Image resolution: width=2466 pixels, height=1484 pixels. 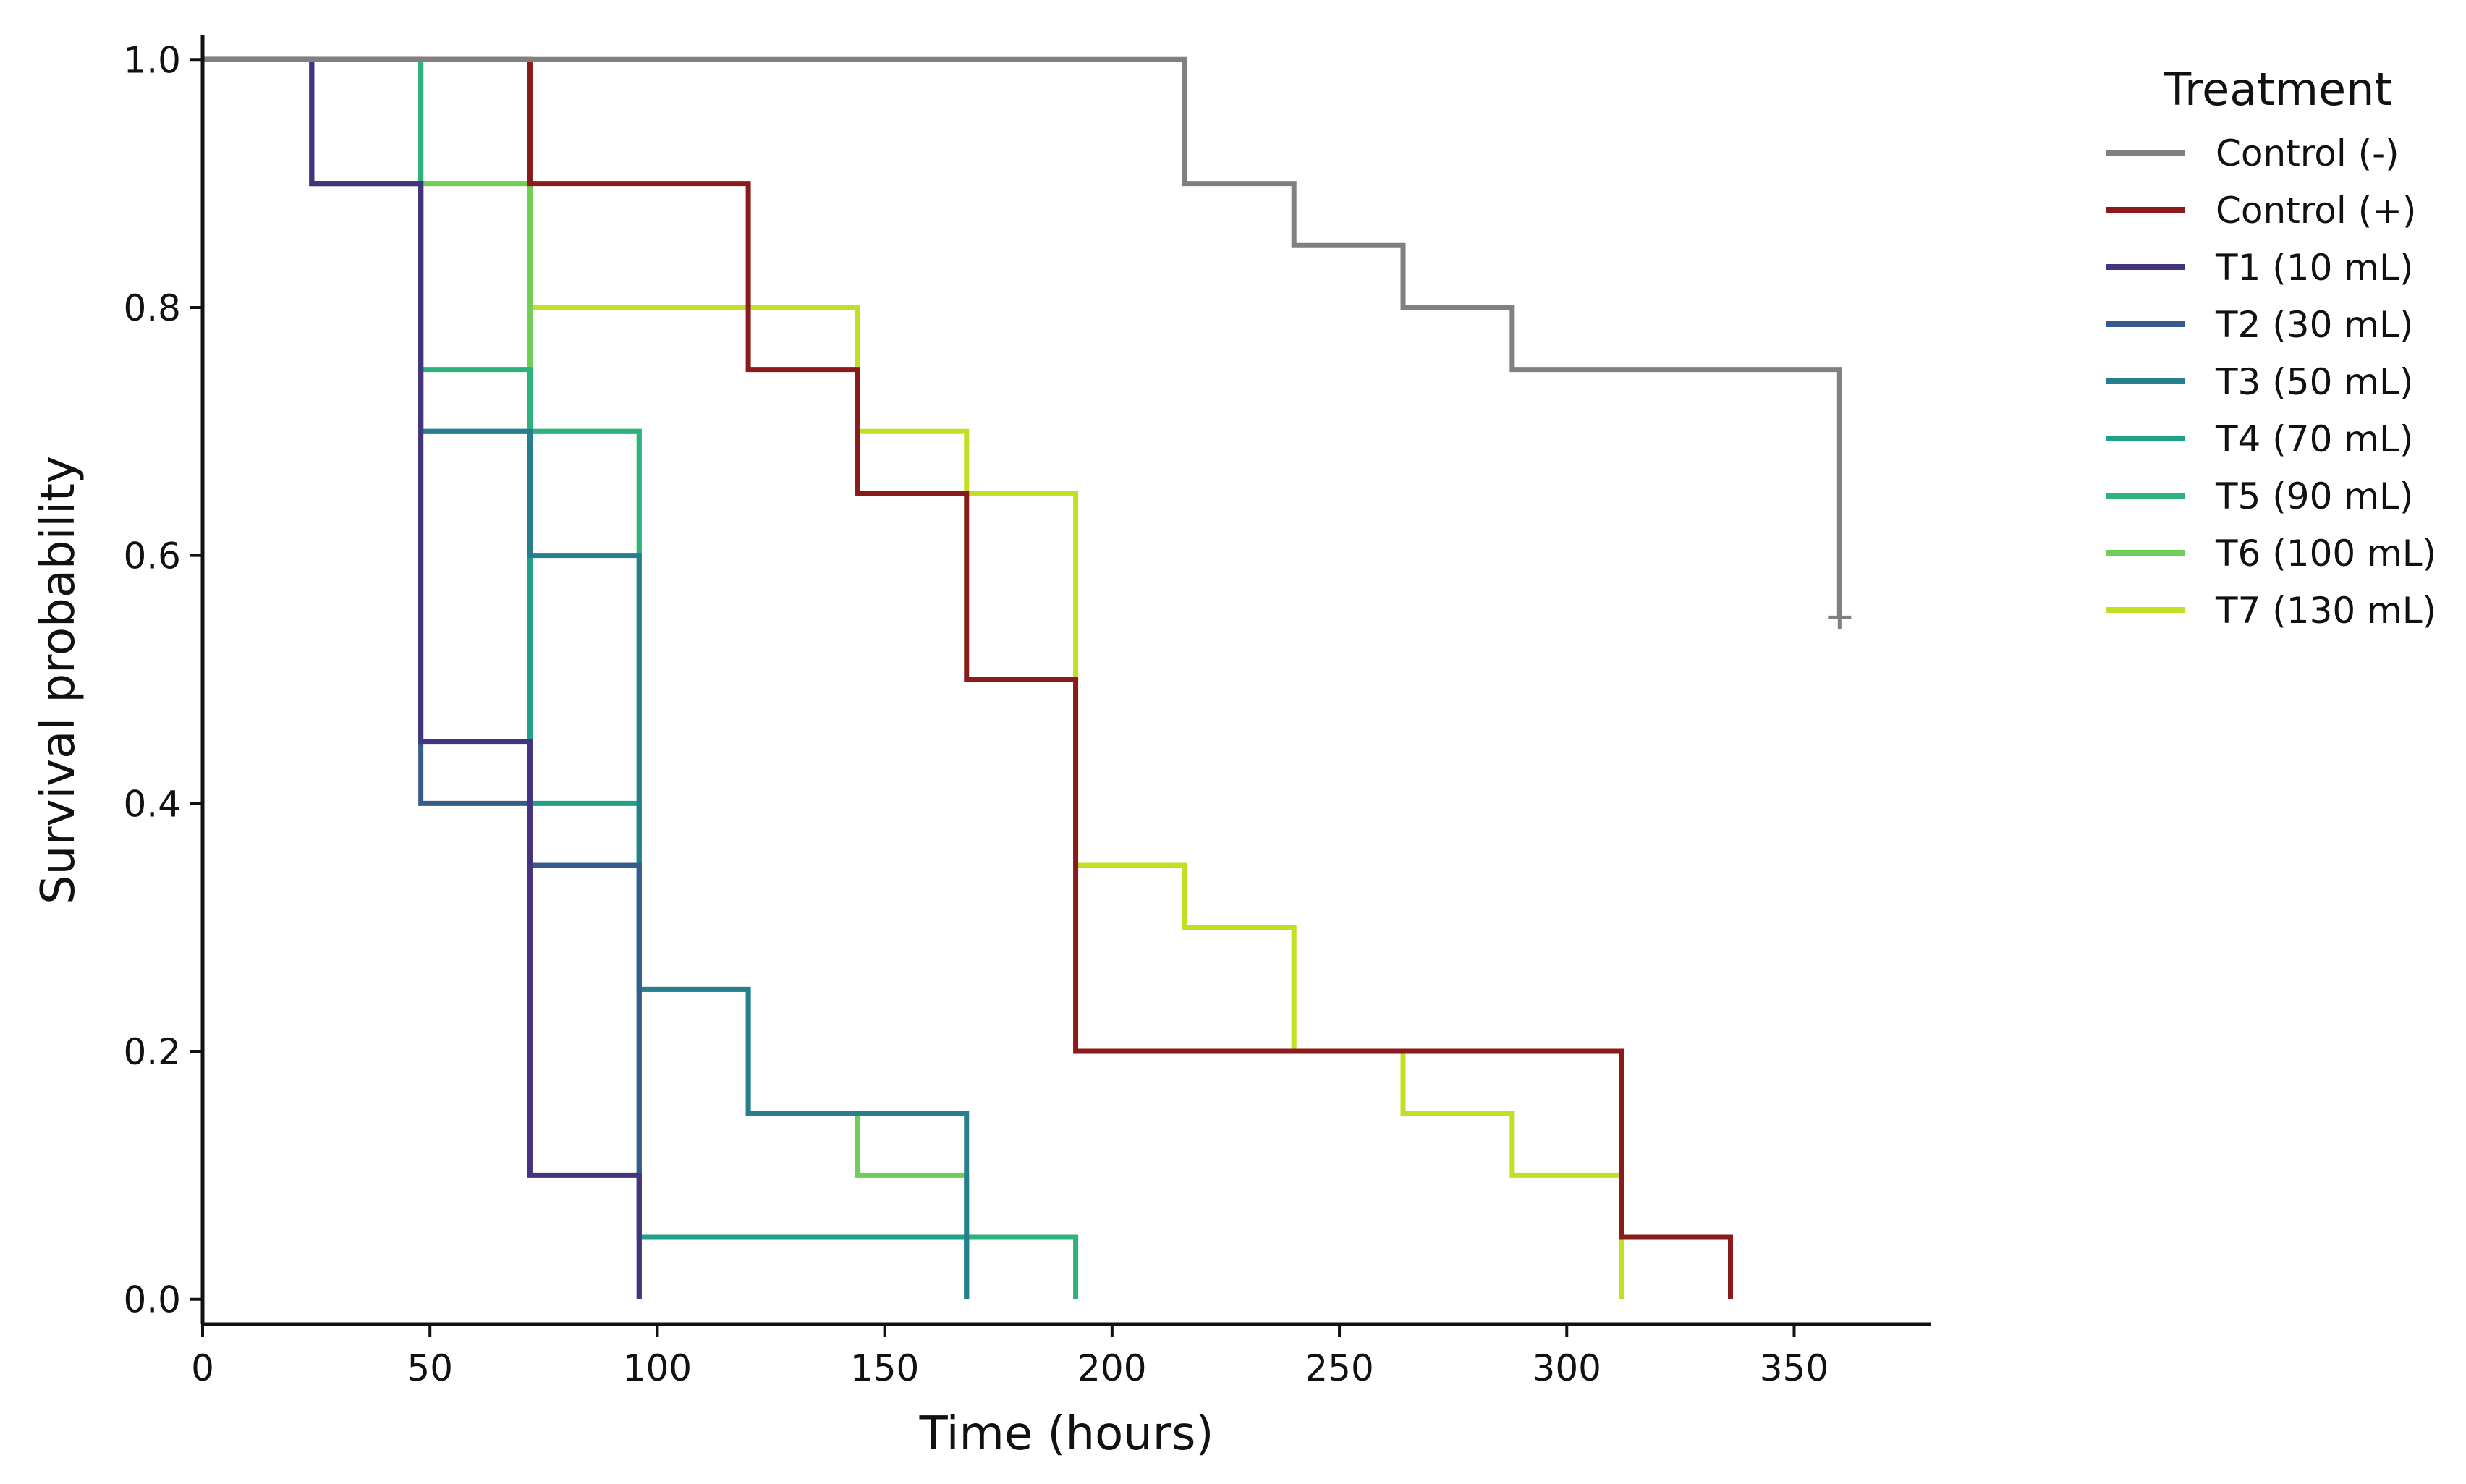 What do you see at coordinates (1567, 1368) in the screenshot?
I see `x-tick-label: 300` at bounding box center [1567, 1368].